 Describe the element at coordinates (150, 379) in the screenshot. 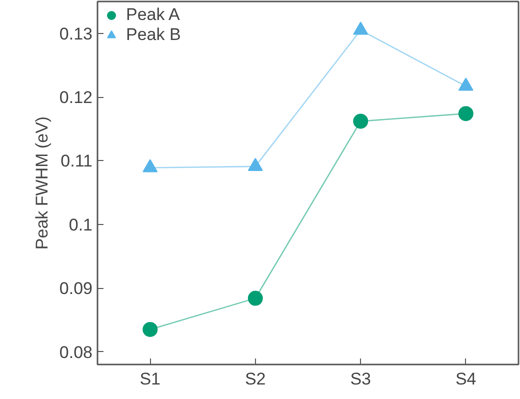

I see `x-tick-label: S1` at that location.